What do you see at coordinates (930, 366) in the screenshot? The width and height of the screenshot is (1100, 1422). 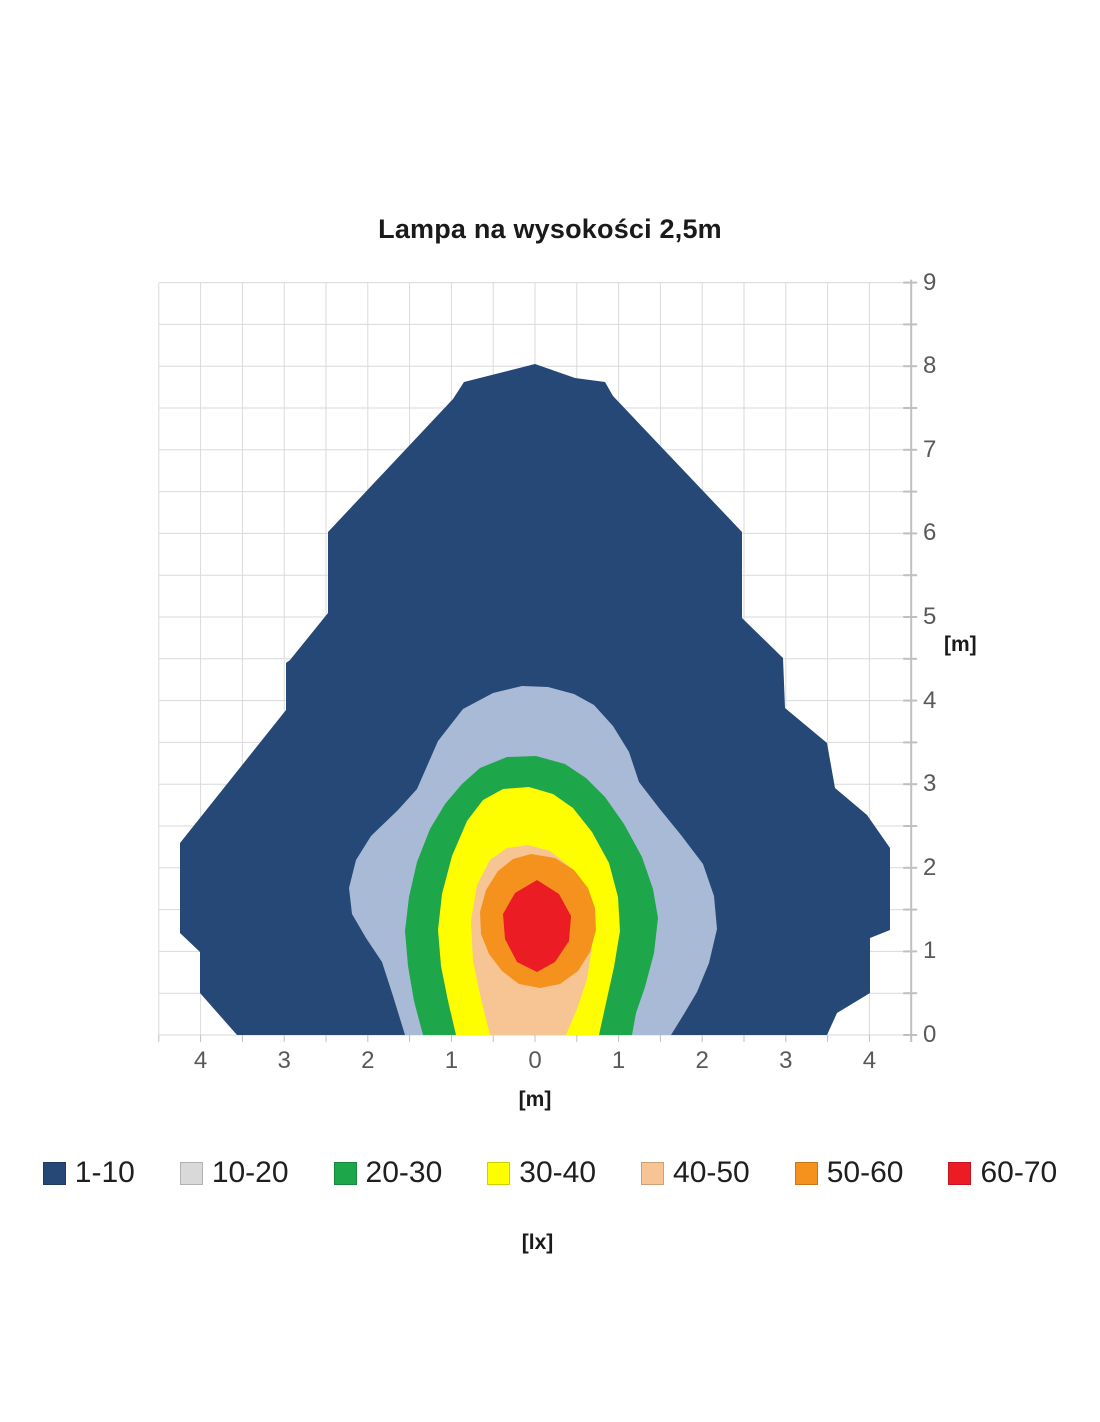 I see `y-tick-label: 8` at bounding box center [930, 366].